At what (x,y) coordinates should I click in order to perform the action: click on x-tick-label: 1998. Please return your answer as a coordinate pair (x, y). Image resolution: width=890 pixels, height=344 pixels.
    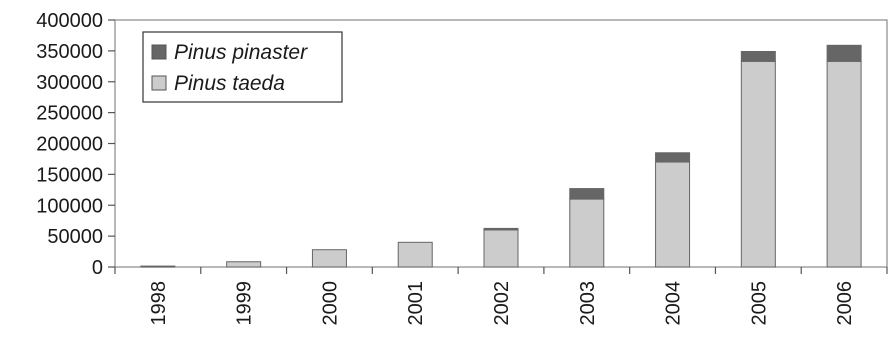
    Looking at the image, I should click on (159, 303).